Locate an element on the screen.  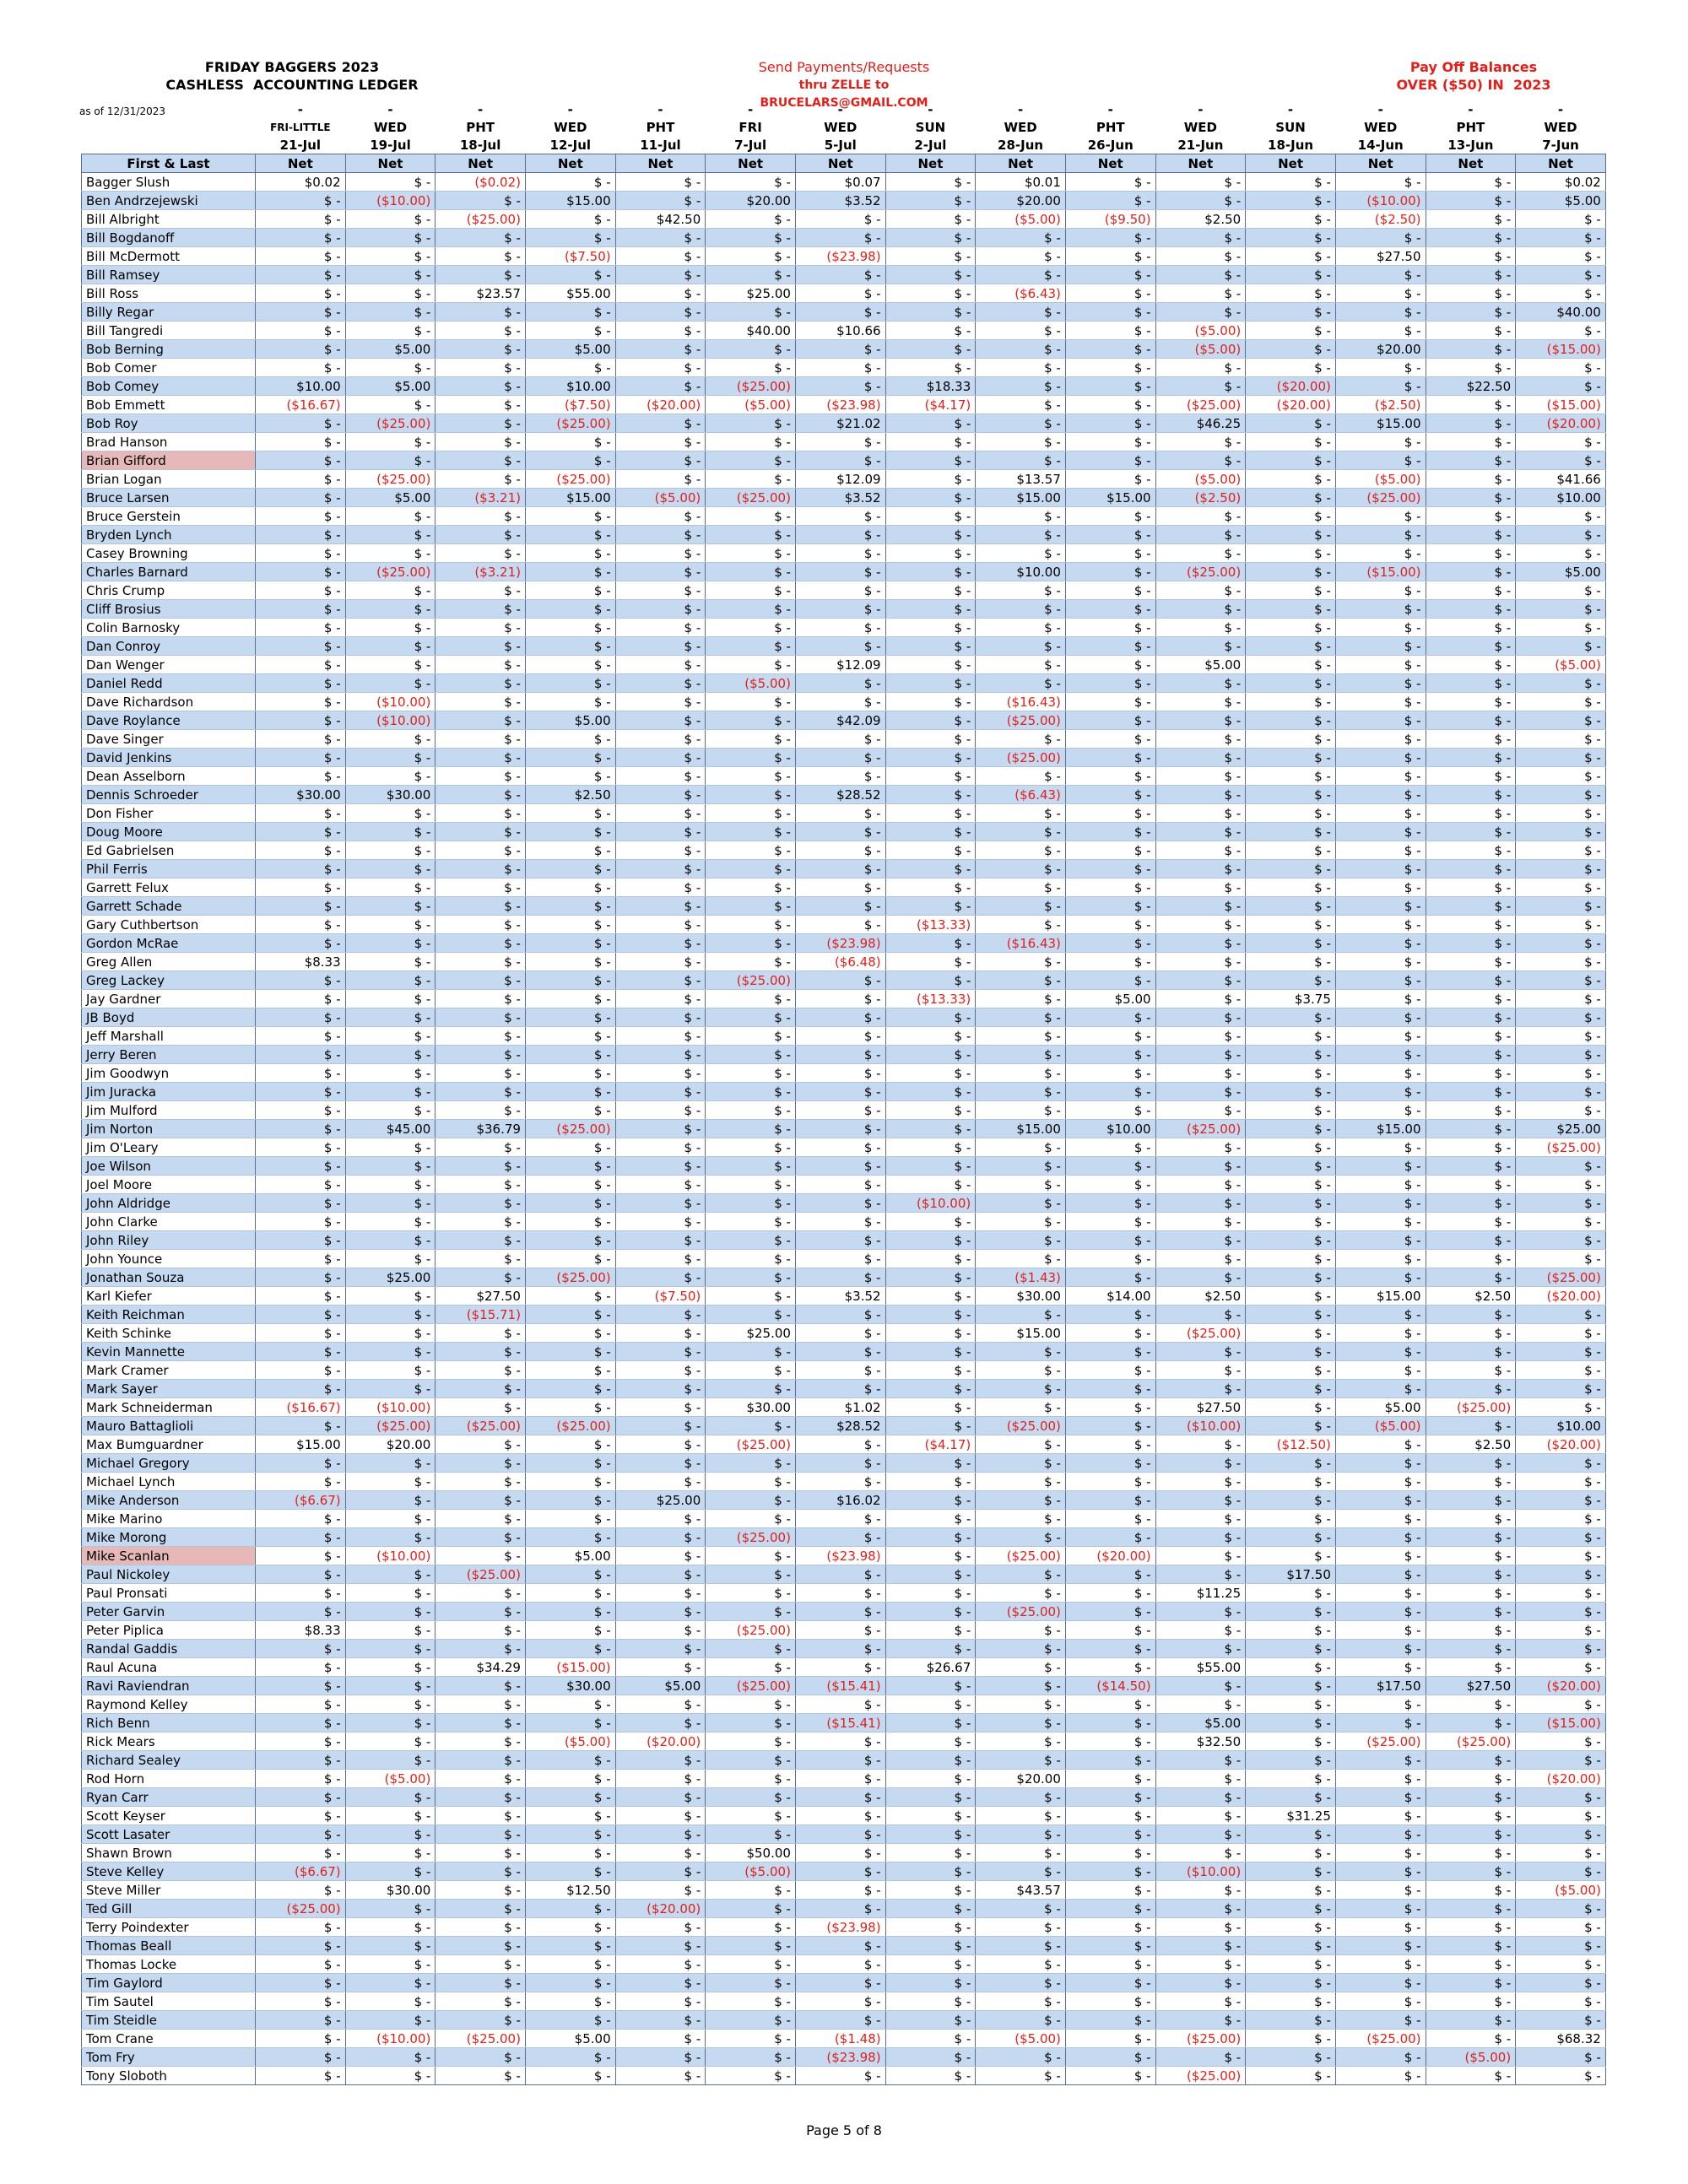
player-name: Charles Barnard is located at coordinates (168, 571).